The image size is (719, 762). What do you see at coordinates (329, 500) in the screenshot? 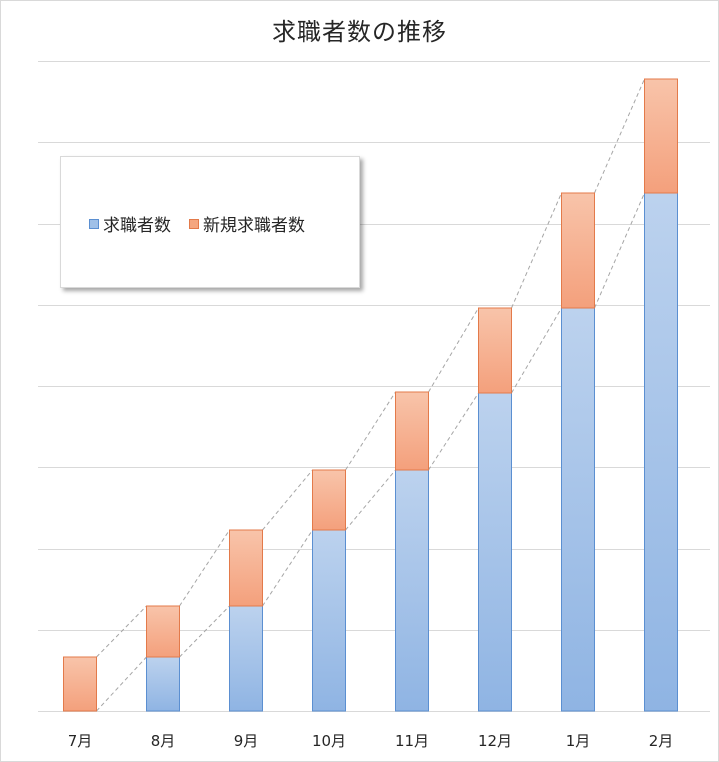
I see `bar-series2-10月` at bounding box center [329, 500].